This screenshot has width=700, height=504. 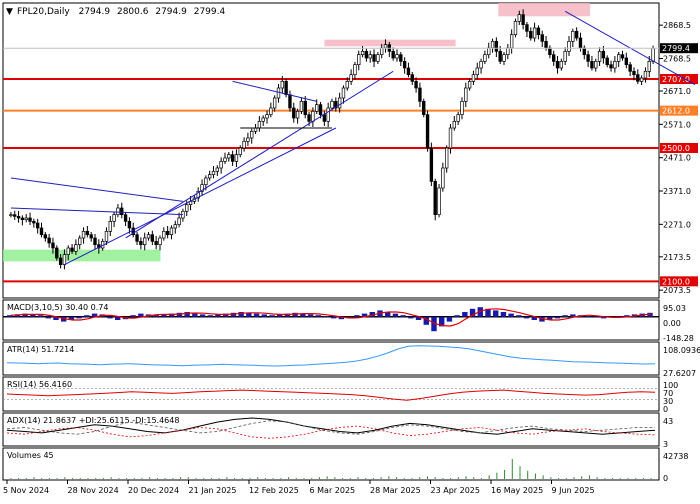 I want to click on x-tick-label: 6 Mar 2025, so click(x=333, y=490).